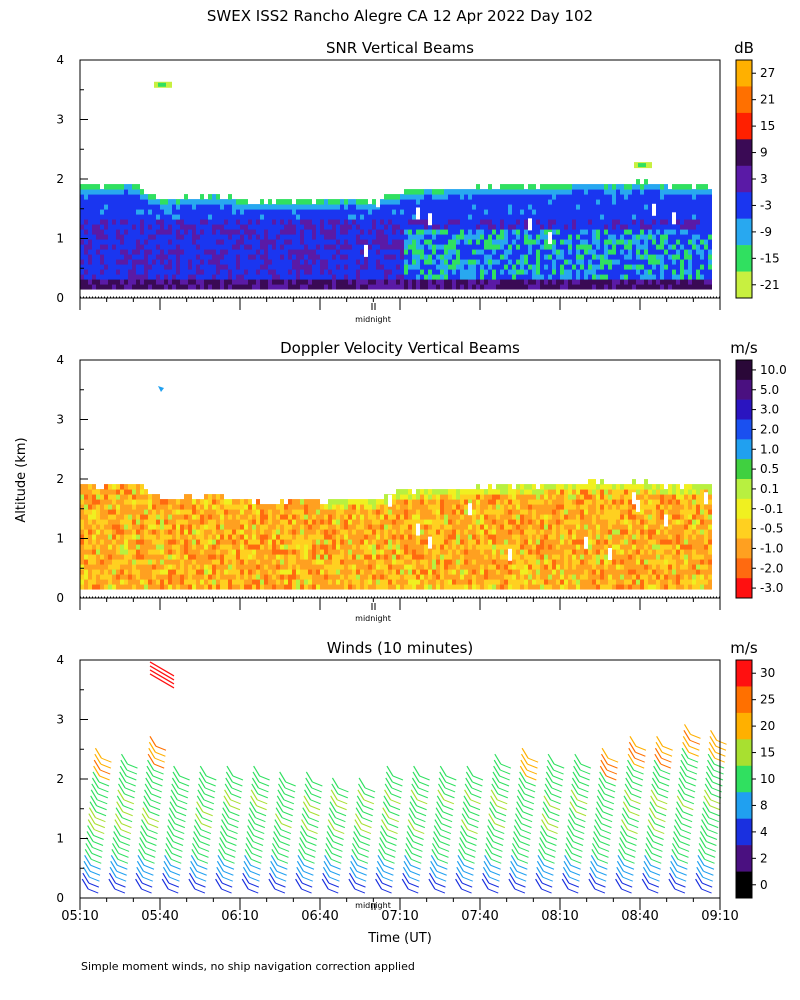 The image size is (800, 1000). What do you see at coordinates (655, 209) in the screenshot?
I see `snr-gap` at bounding box center [655, 209].